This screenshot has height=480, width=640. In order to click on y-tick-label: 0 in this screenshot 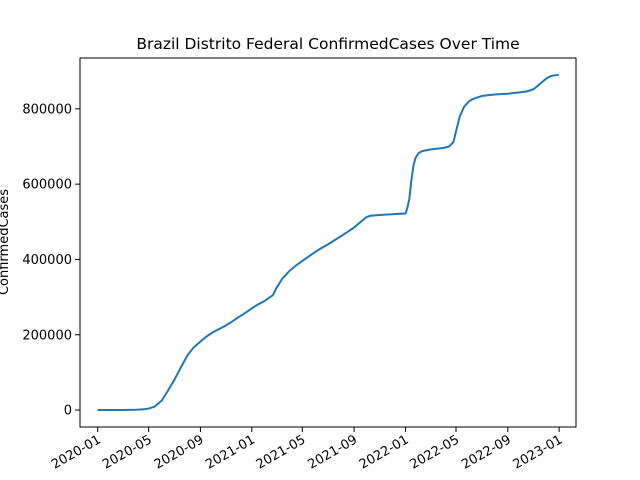, I will do `click(68, 411)`.